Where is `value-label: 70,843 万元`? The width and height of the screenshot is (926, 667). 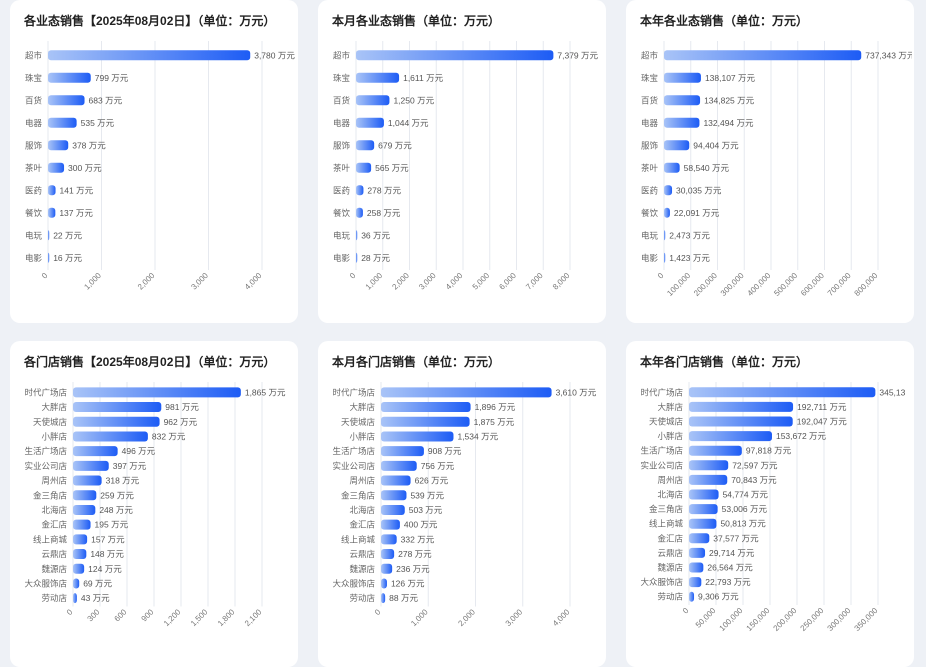
value-label: 70,843 万元 is located at coordinates (754, 480).